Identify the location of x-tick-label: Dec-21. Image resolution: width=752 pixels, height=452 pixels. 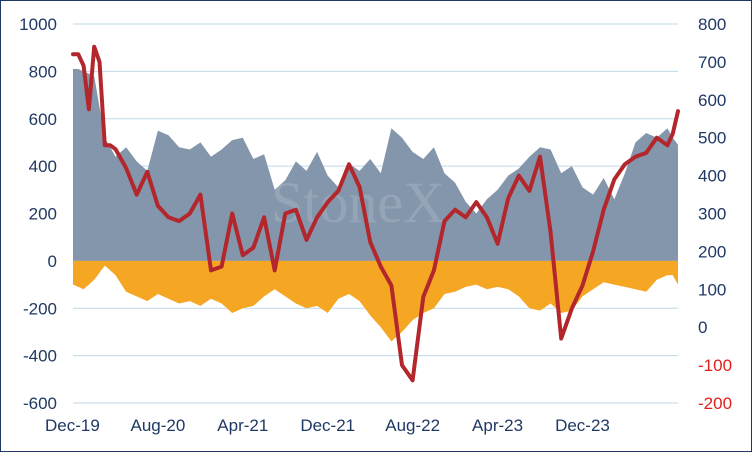
(327, 425).